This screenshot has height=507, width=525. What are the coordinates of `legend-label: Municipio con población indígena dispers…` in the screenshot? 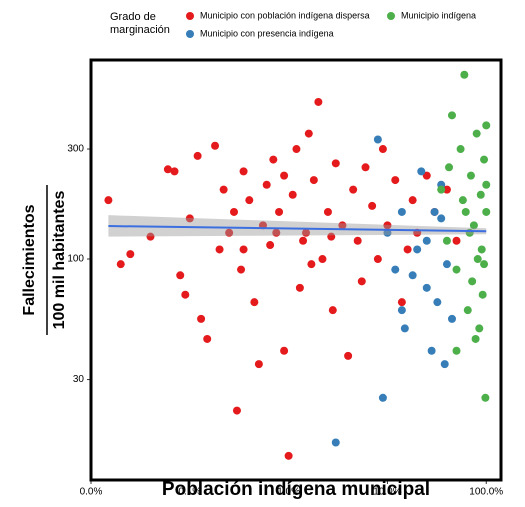 It's located at (285, 15).